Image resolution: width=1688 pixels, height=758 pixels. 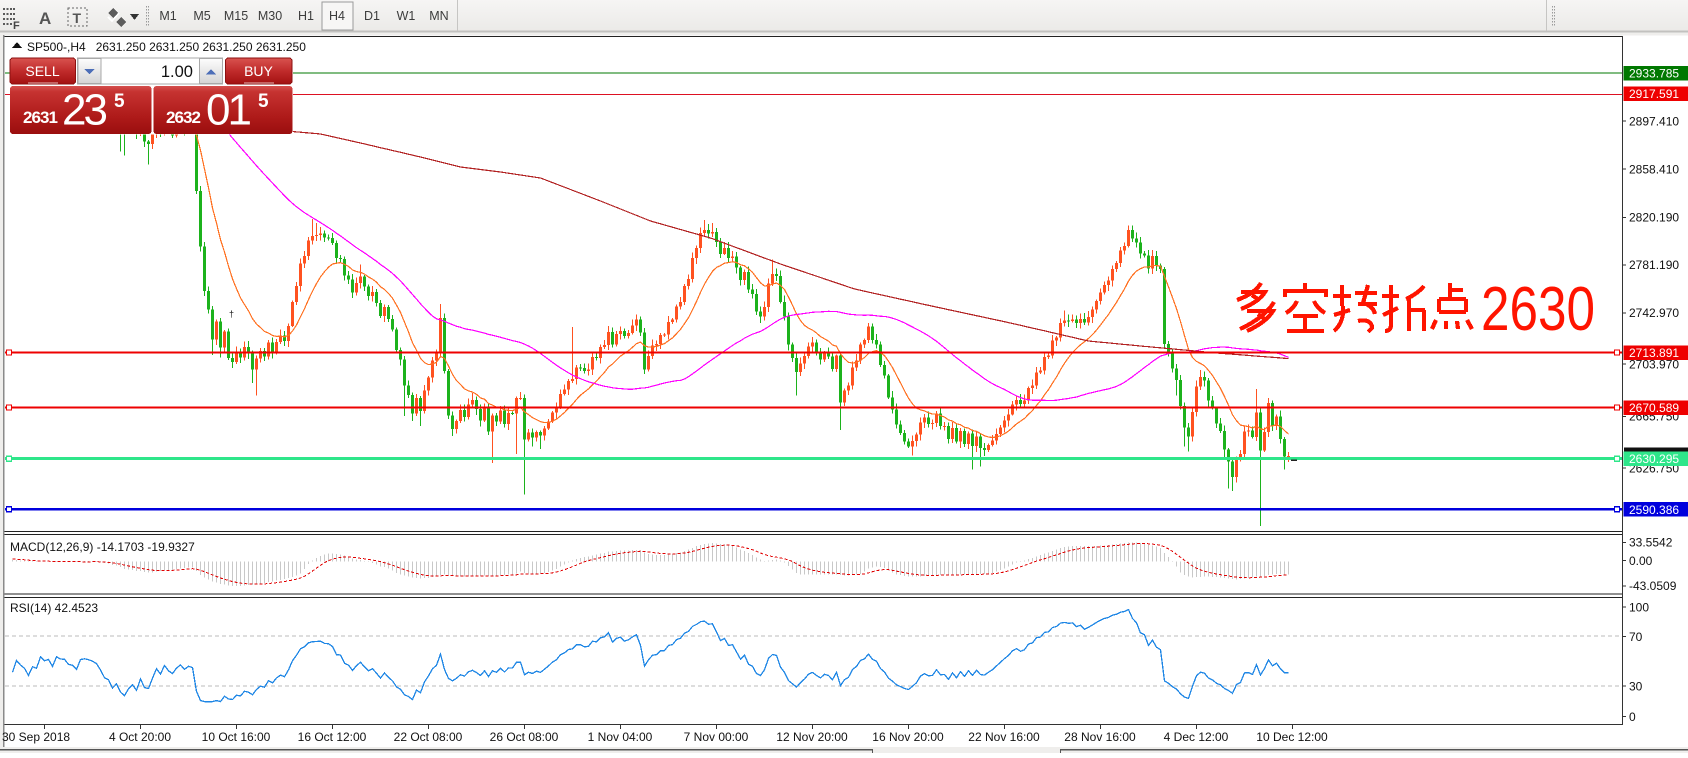 I want to click on svg-text: 1.00, so click(x=177, y=72).